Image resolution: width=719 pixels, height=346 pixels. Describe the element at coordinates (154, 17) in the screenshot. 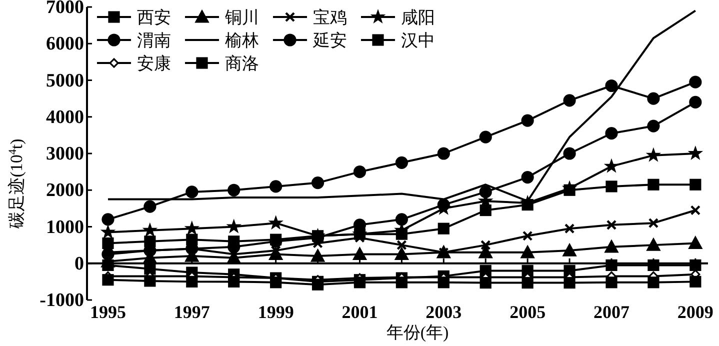

I see `legend-label: 西安` at that location.